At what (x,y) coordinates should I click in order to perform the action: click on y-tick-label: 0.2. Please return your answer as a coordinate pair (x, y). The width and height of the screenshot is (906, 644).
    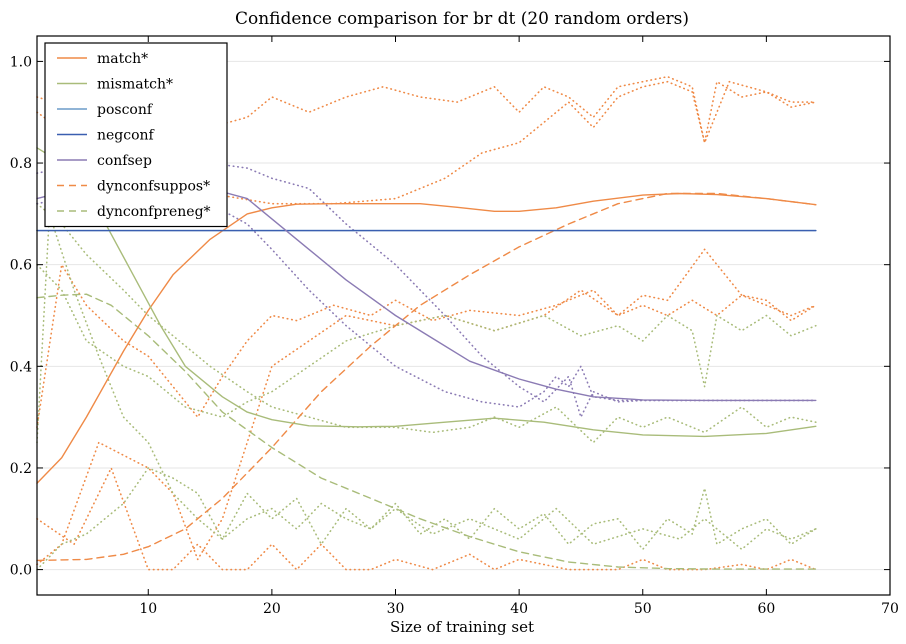
    Looking at the image, I should click on (21, 469).